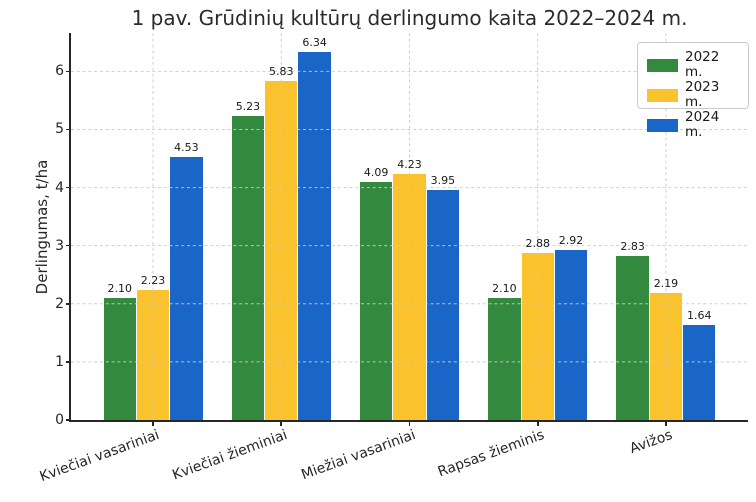  What do you see at coordinates (59, 303) in the screenshot?
I see `y-tick-label: 2` at bounding box center [59, 303].